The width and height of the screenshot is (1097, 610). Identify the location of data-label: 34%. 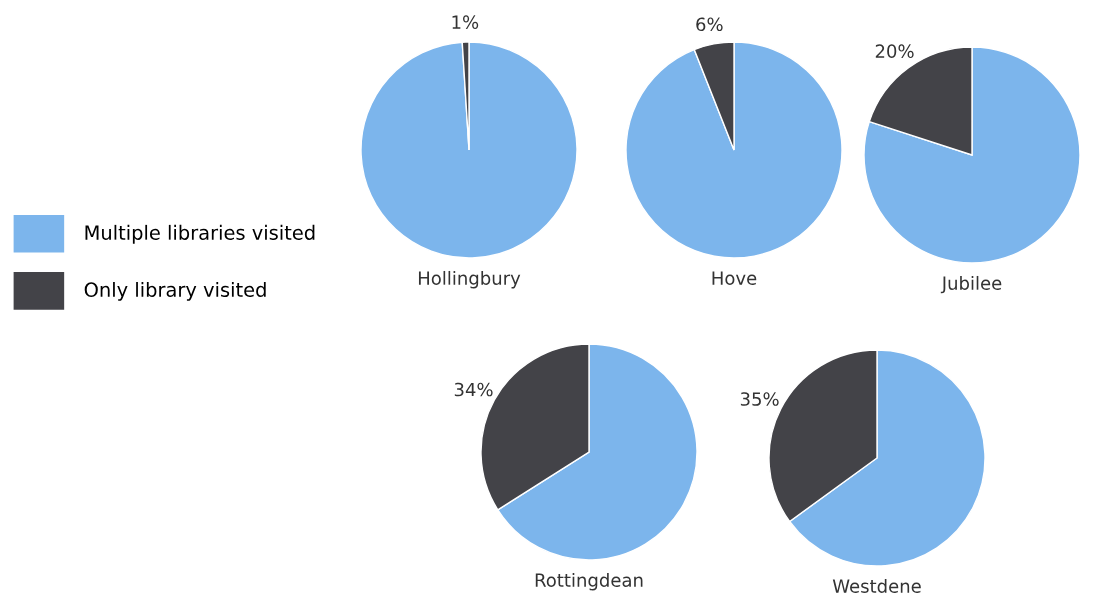
(473, 389).